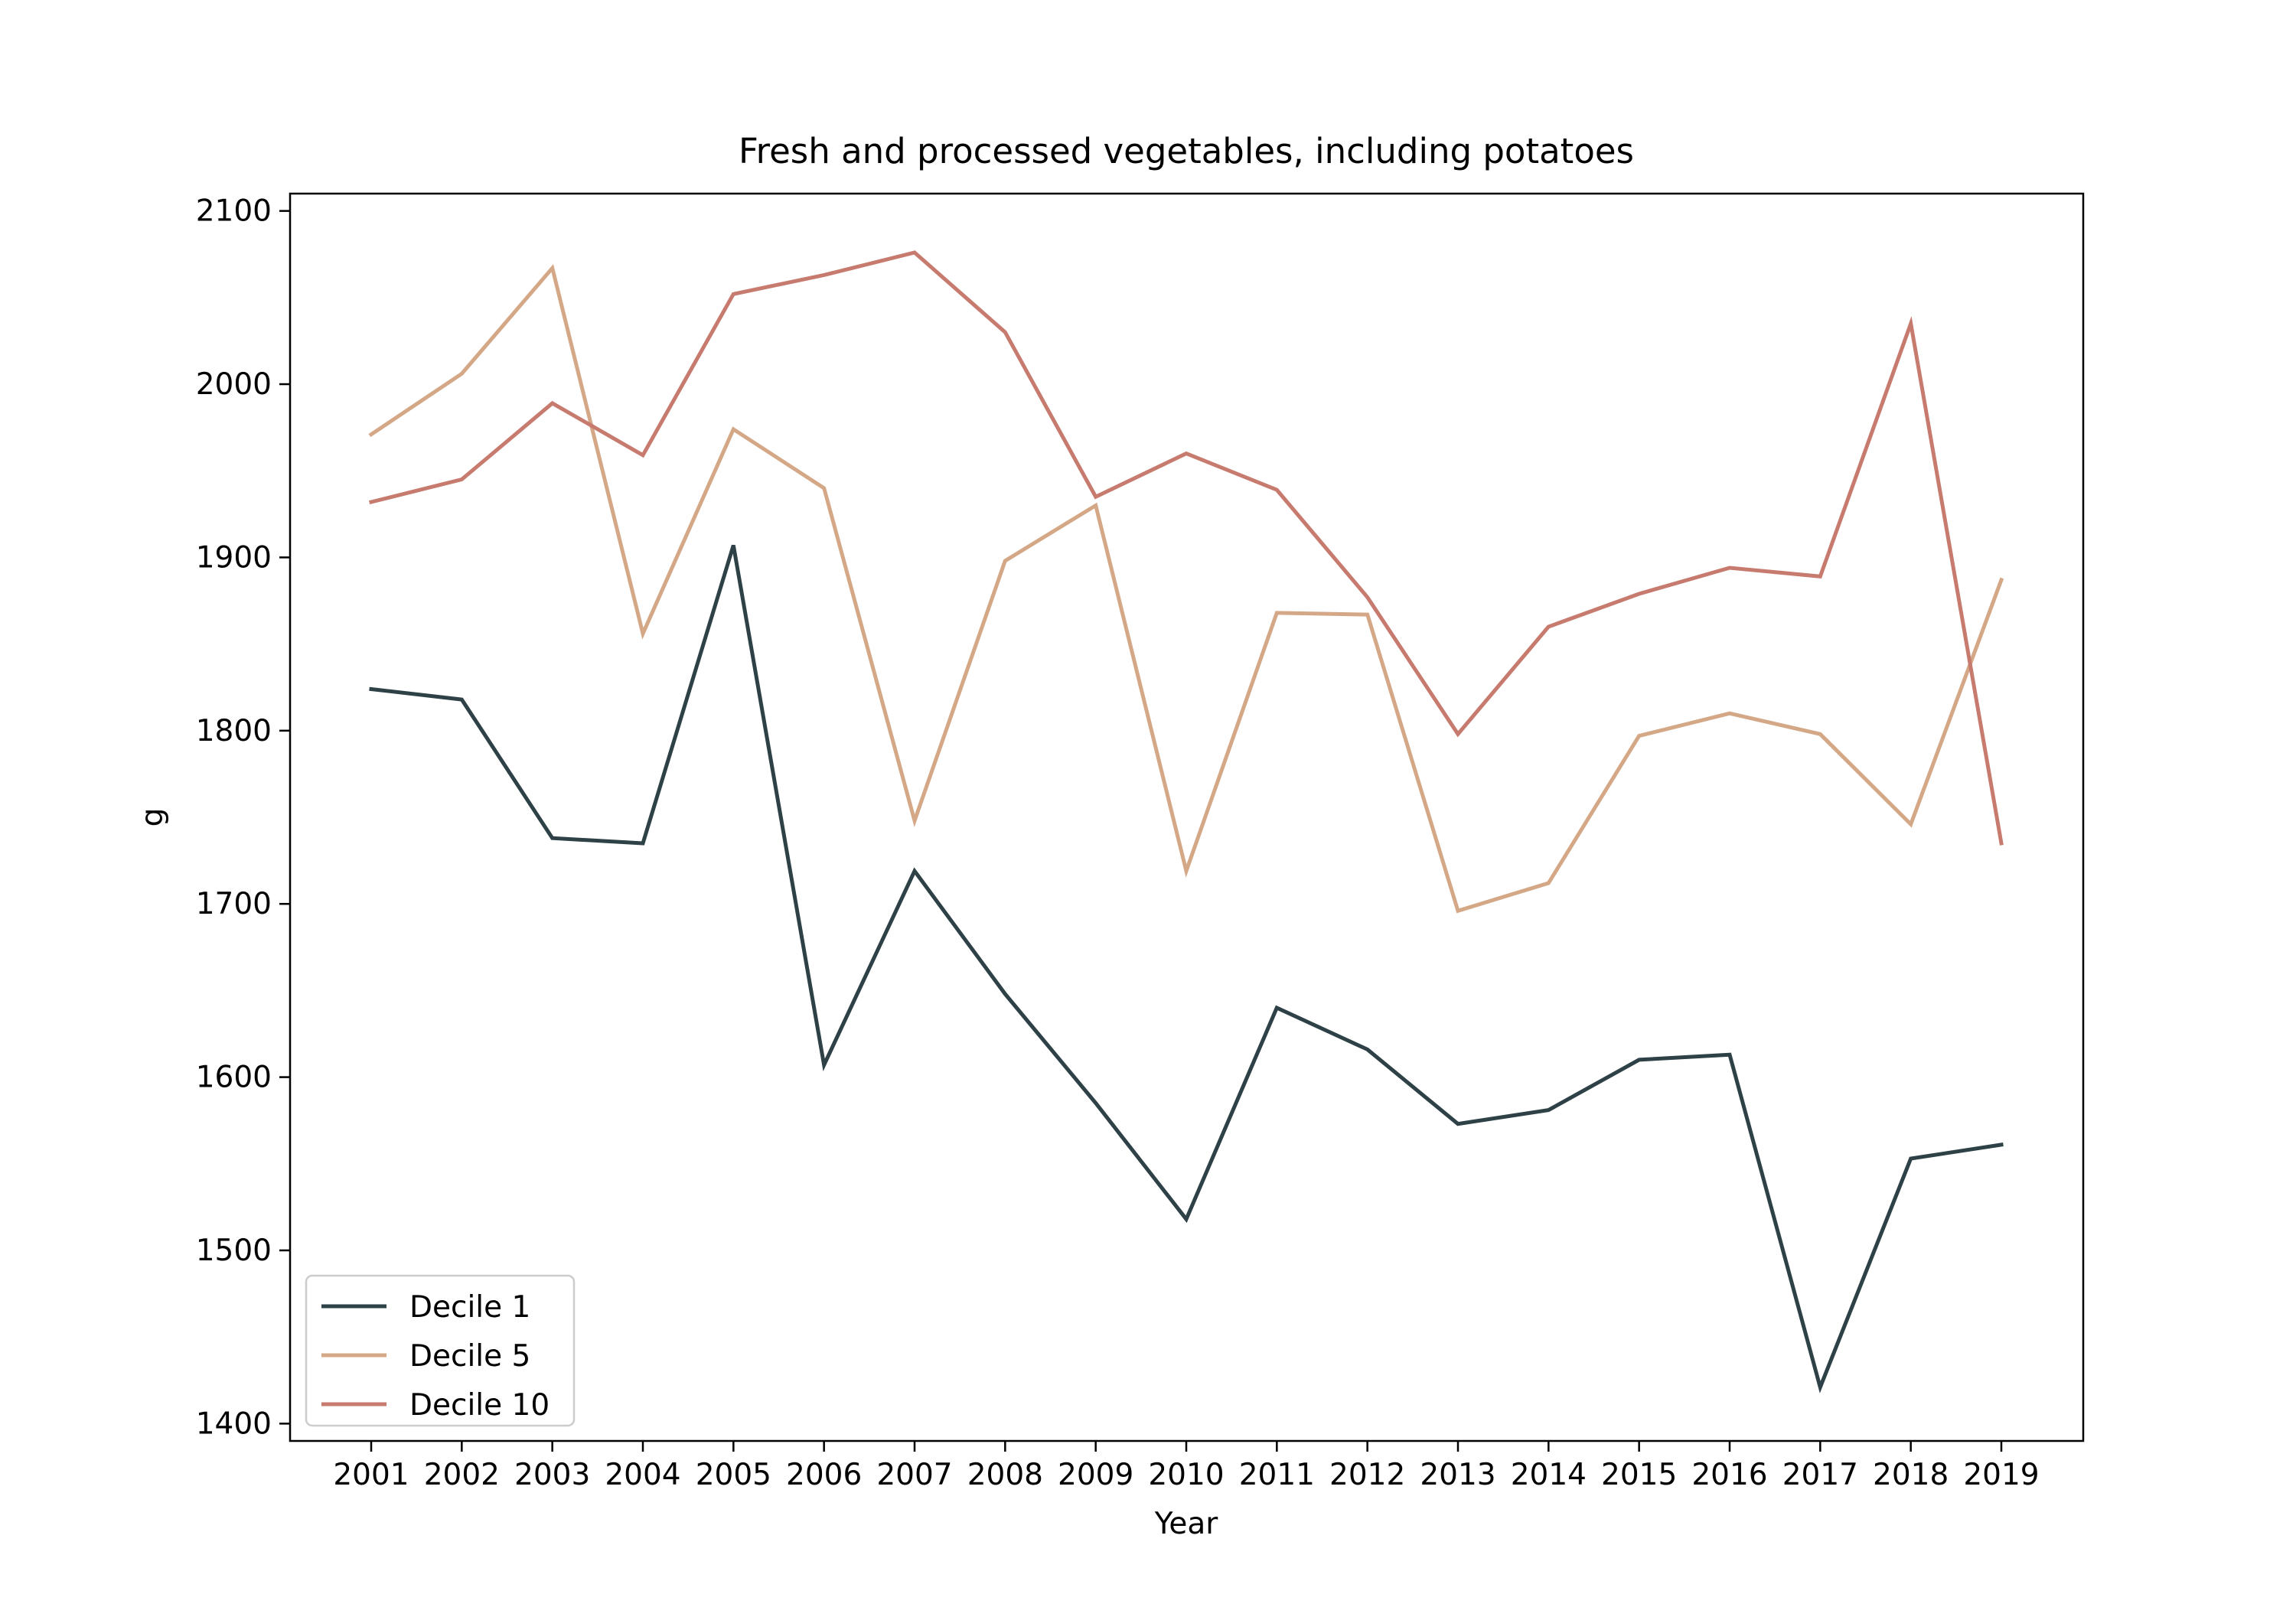 The width and height of the screenshot is (2296, 1607). I want to click on x-tick-label: 2017, so click(1820, 1475).